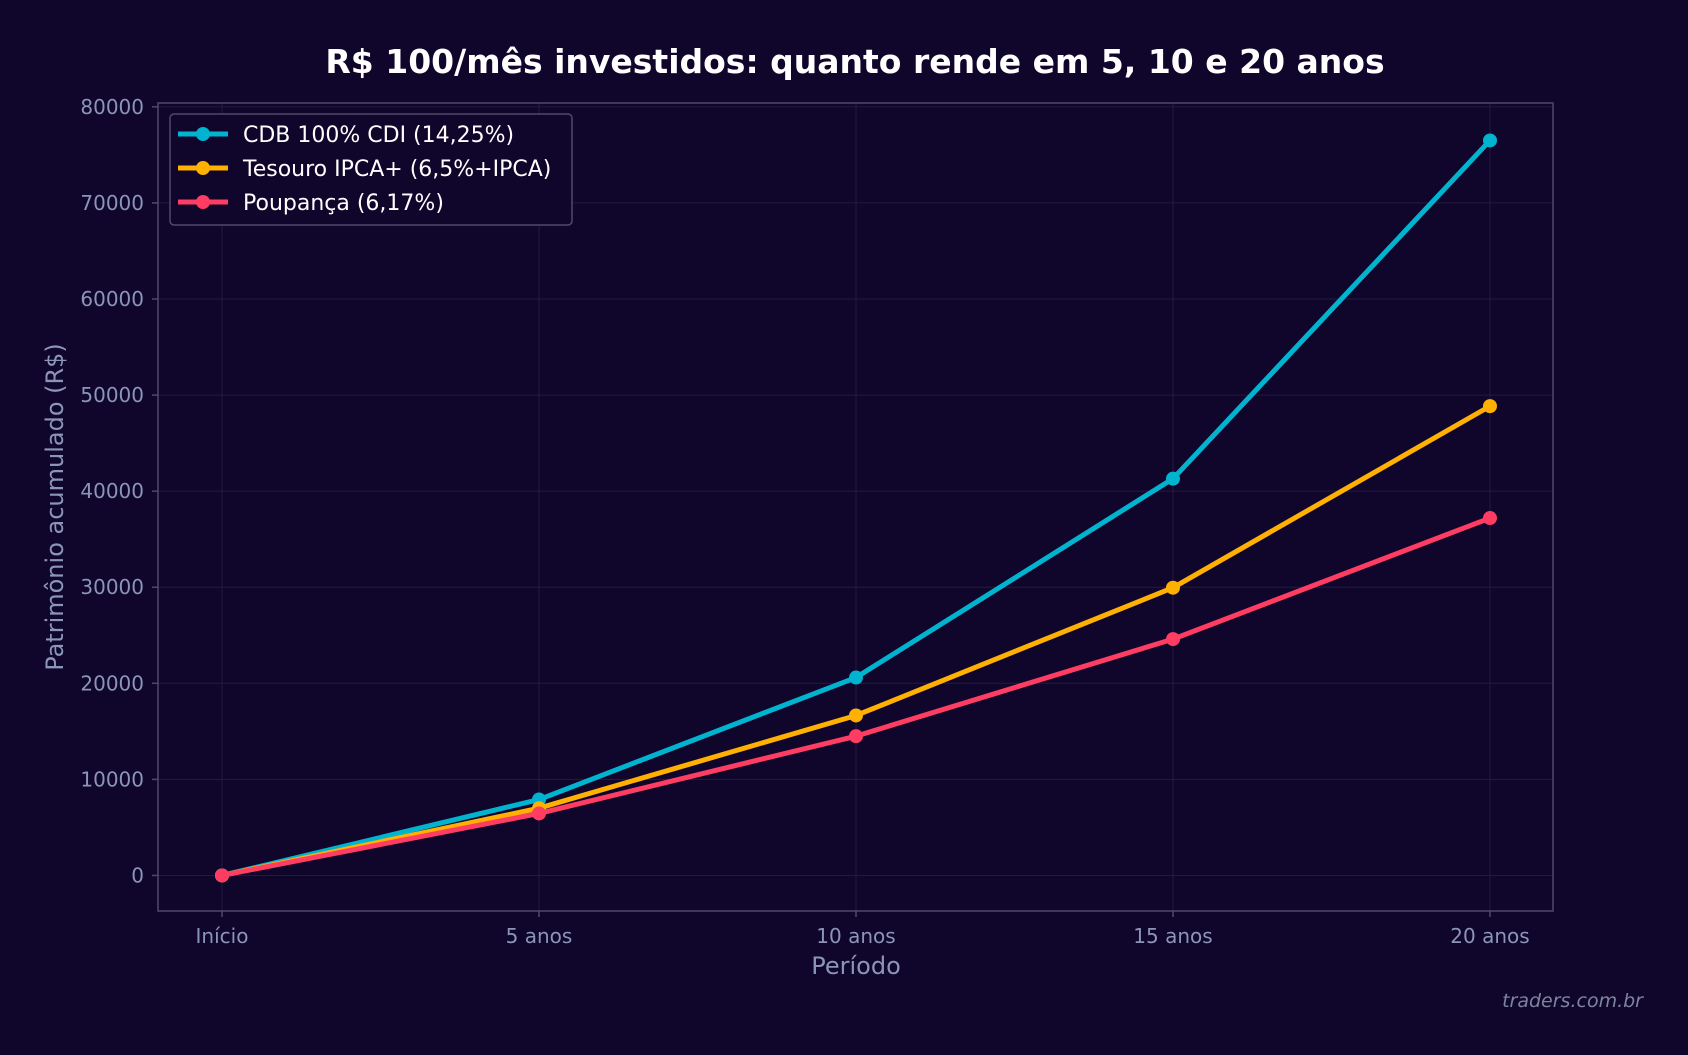 The image size is (1688, 1055). I want to click on y-tick-label: 50000, so click(112, 395).